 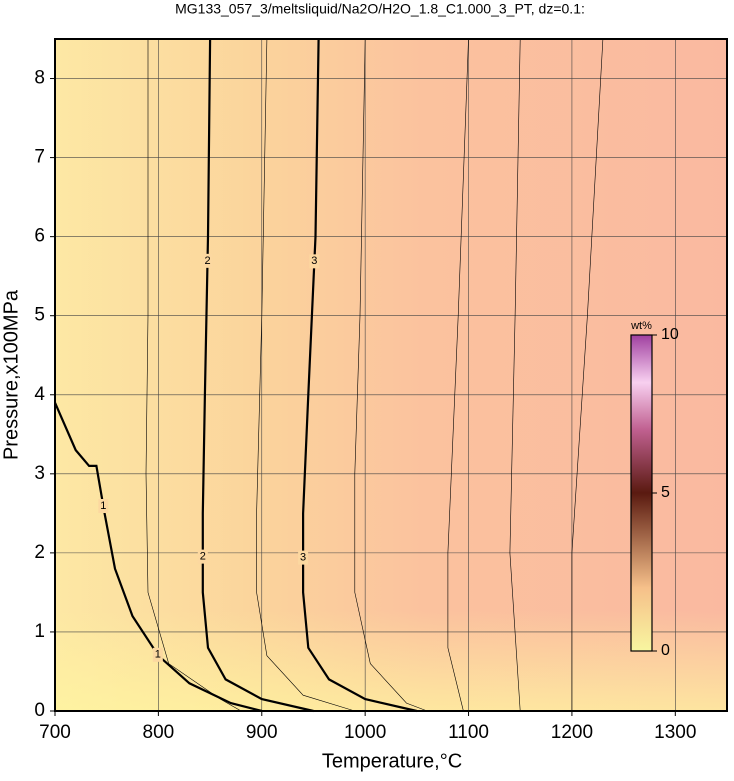 What do you see at coordinates (55, 732) in the screenshot?
I see `x-tick-label: 700` at bounding box center [55, 732].